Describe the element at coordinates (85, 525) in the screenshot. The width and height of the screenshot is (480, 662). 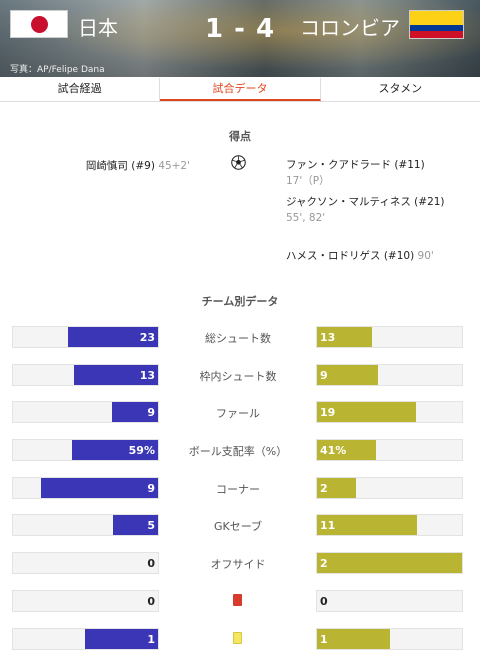
I see `home-stat-track: 5` at that location.